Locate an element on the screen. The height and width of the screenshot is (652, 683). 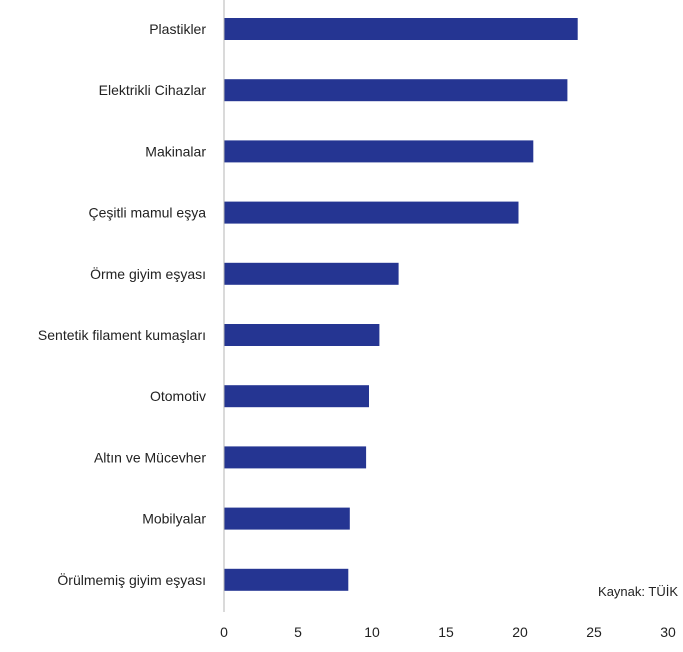
x-tick-label-25: 25 is located at coordinates (594, 632).